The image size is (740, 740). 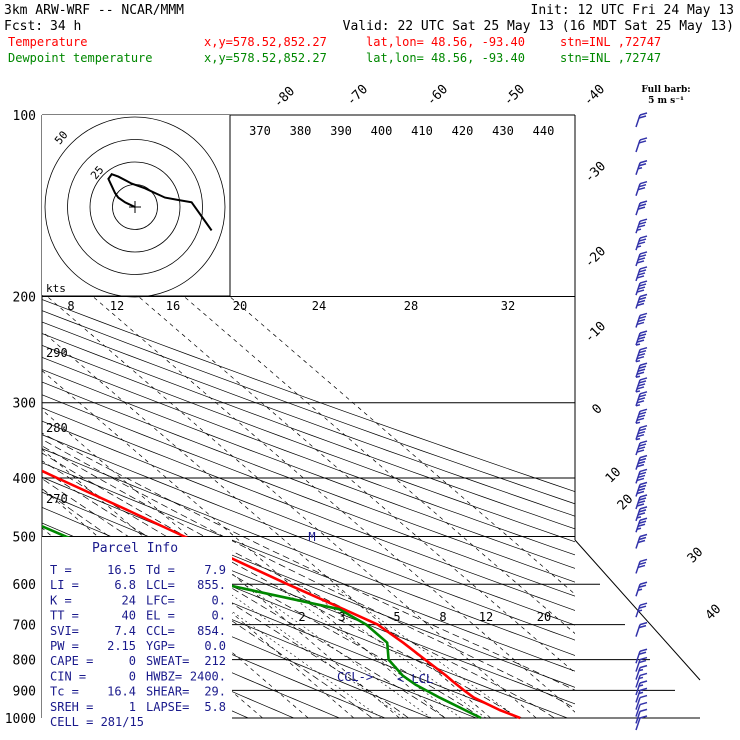 What do you see at coordinates (341, 617) in the screenshot?
I see `mixing-ratio-label: 3` at bounding box center [341, 617].